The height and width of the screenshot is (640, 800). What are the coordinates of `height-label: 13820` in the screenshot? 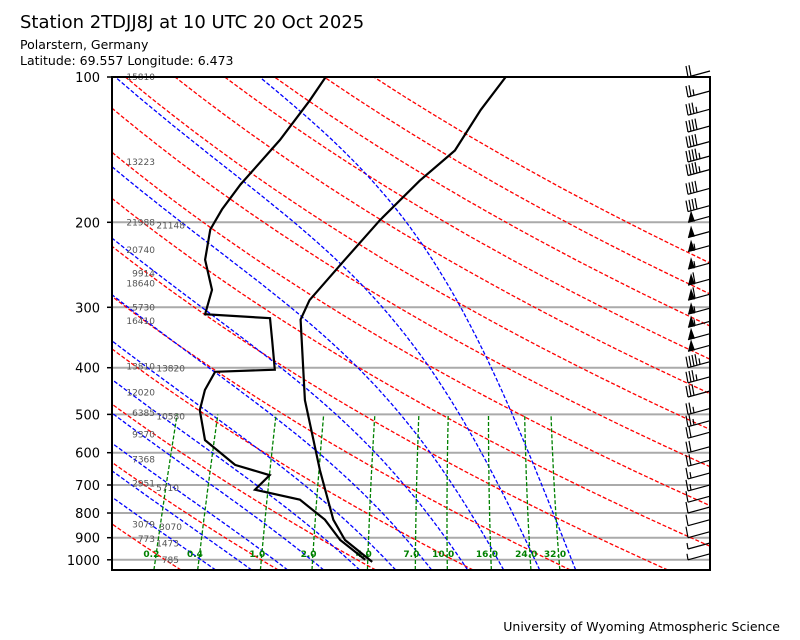 It's located at (170, 370).